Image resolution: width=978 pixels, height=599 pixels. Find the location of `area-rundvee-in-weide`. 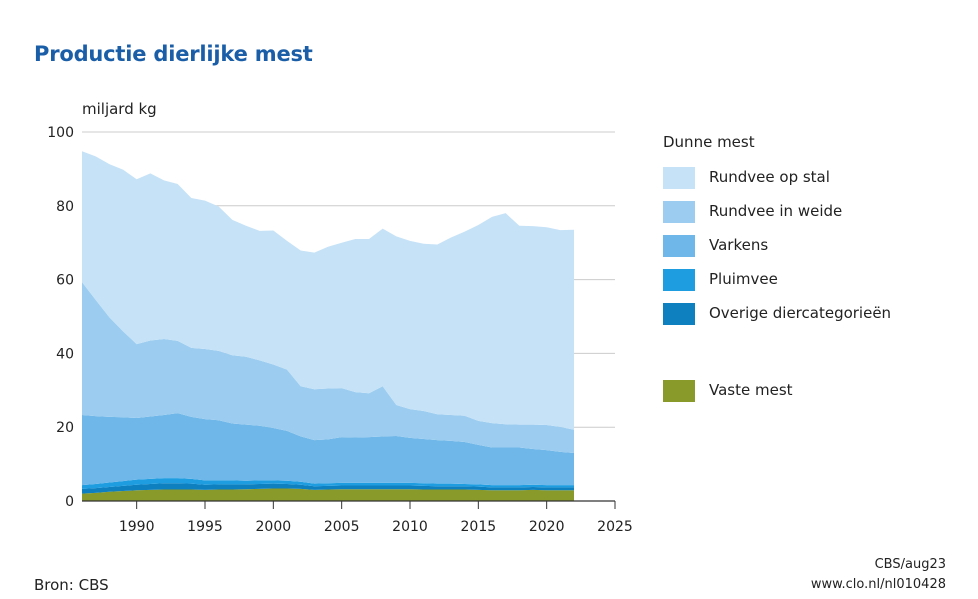

area-rundvee-in-weide is located at coordinates (328, 368).